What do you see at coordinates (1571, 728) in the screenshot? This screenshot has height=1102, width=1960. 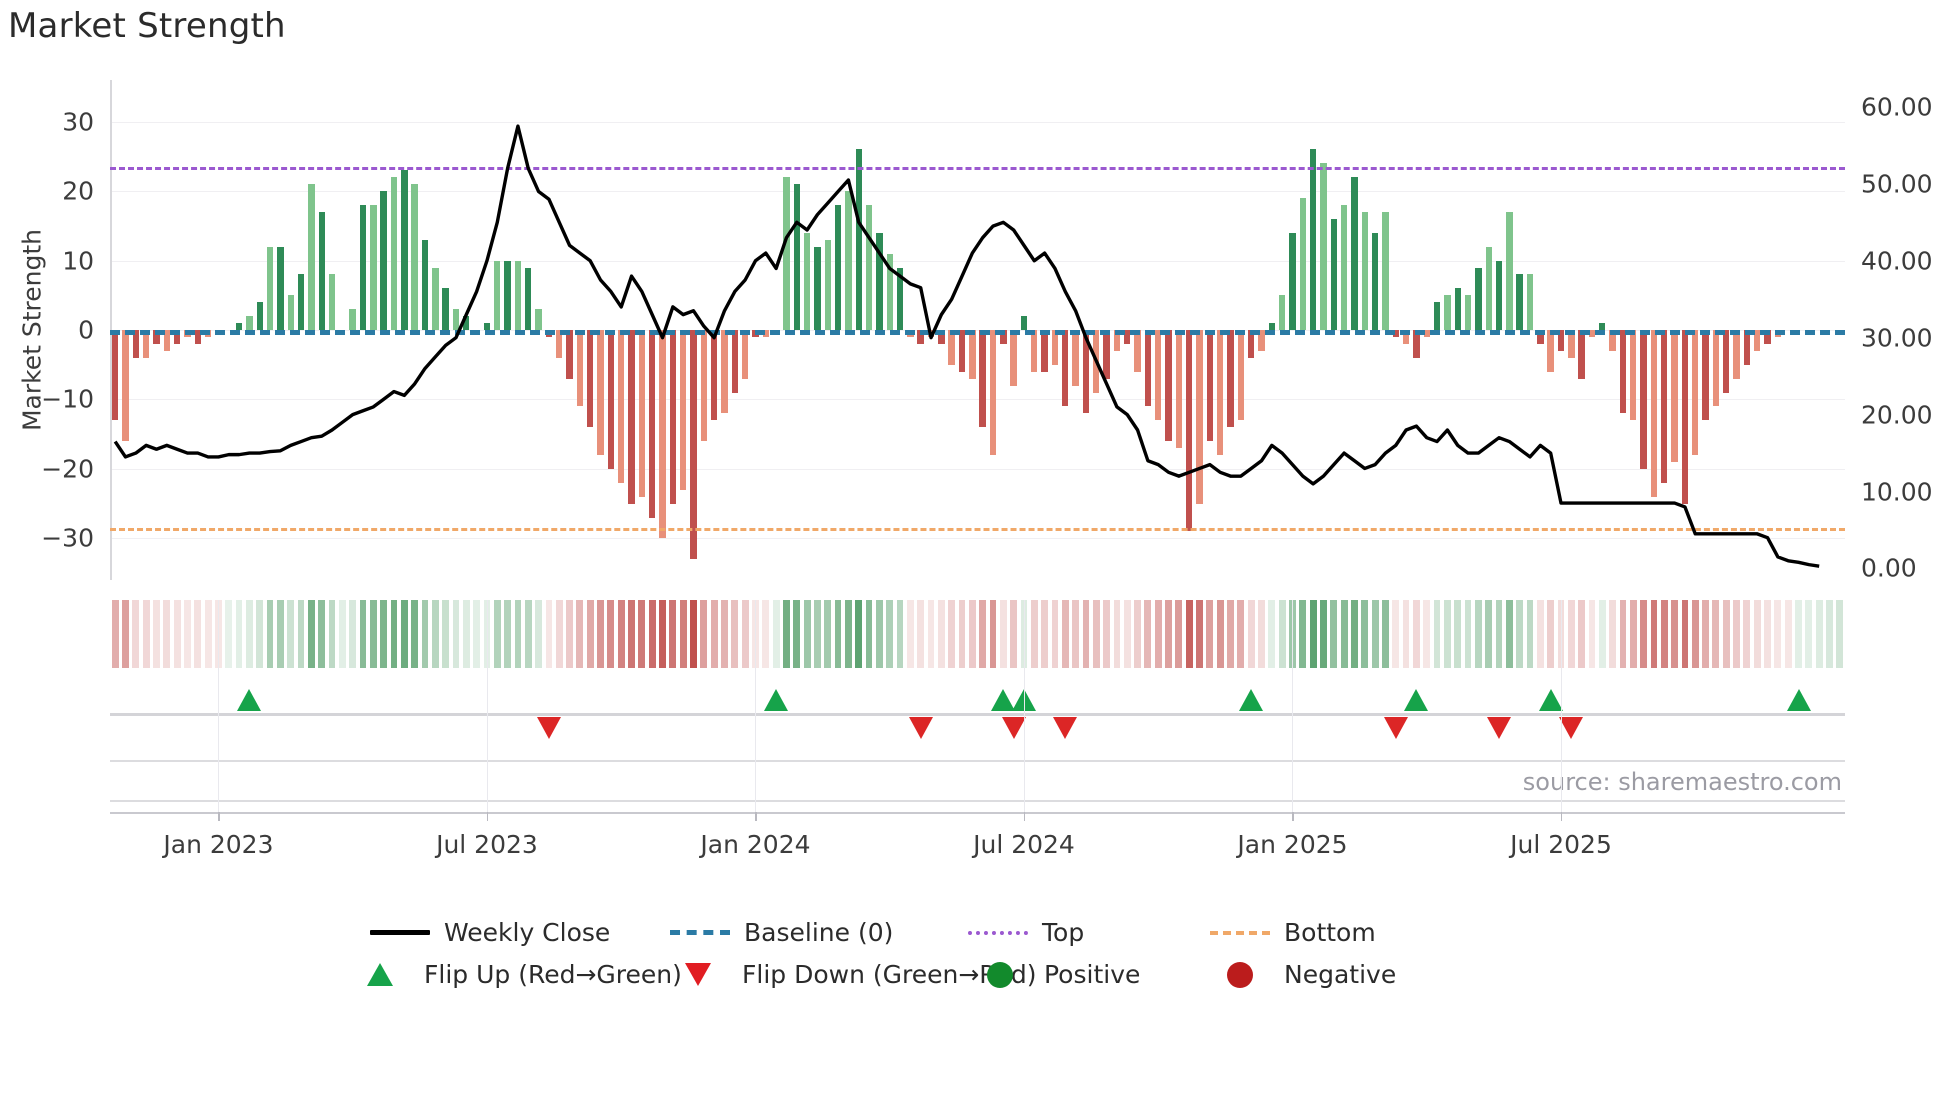 I see `flip-down-marker` at bounding box center [1571, 728].